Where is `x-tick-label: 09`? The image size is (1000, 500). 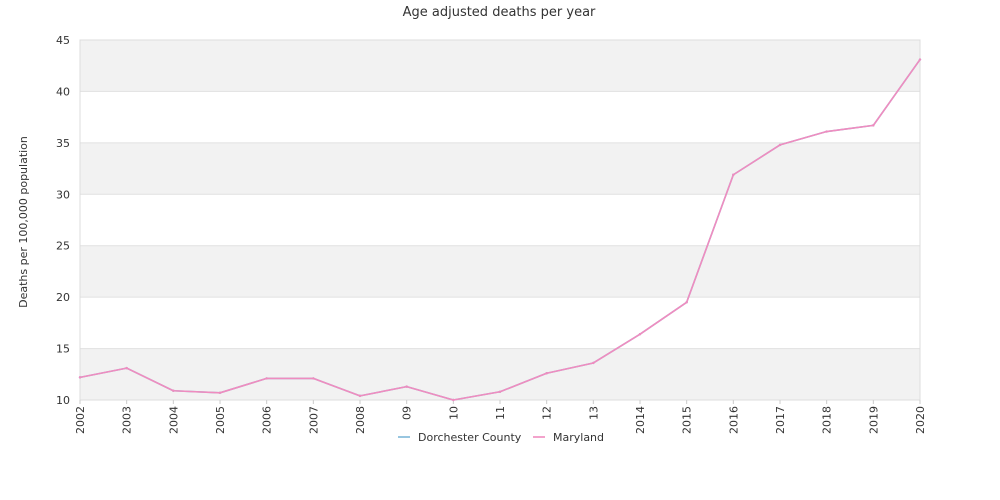 x-tick-label: 09 is located at coordinates (407, 413).